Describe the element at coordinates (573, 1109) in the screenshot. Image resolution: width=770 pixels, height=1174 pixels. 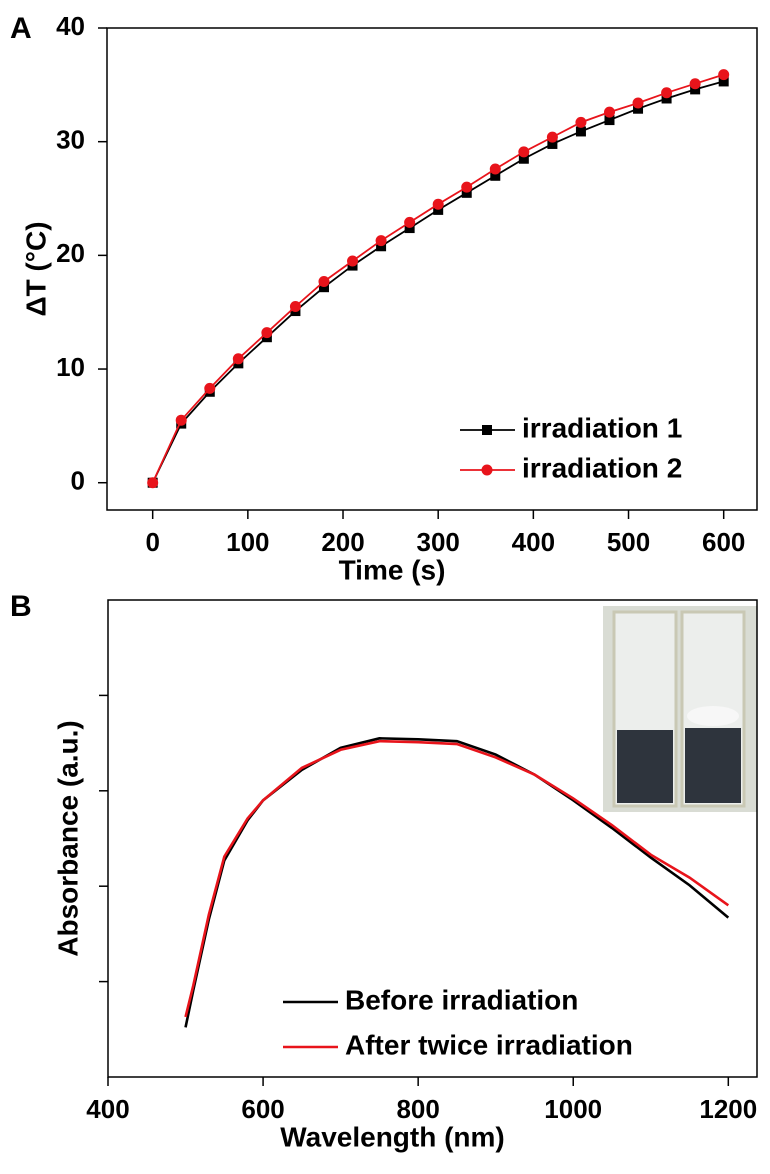
I see `x-tick-label: 1000` at that location.